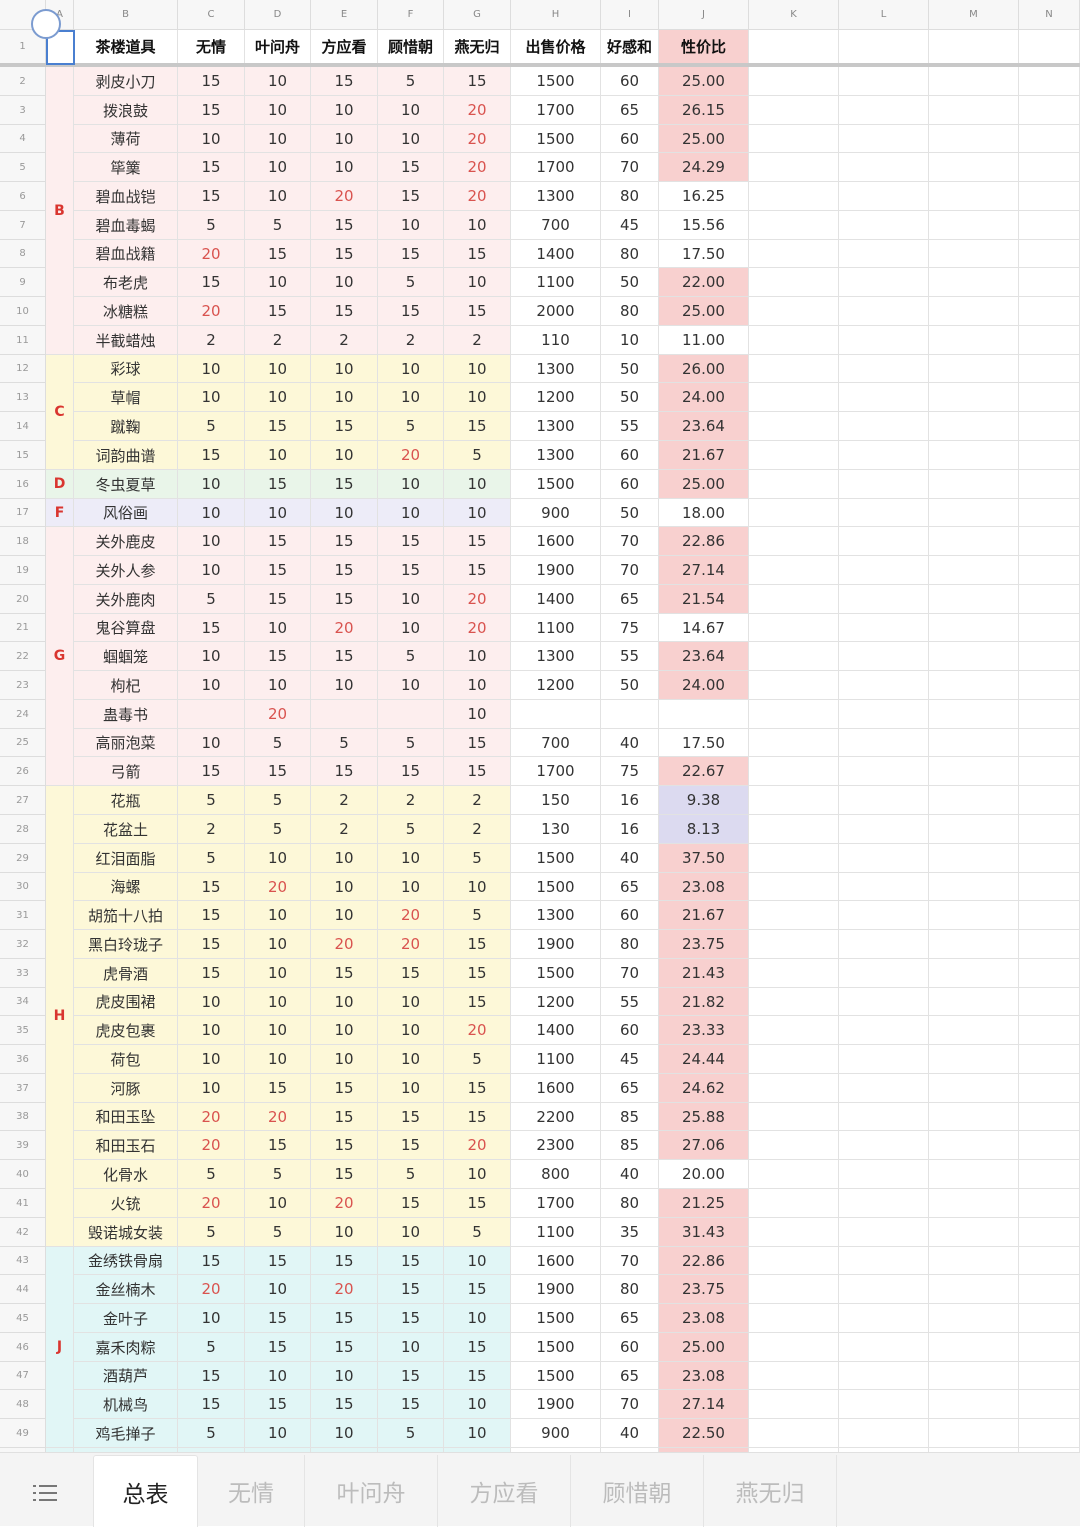 The image size is (1080, 1527). Describe the element at coordinates (630, 225) in the screenshot. I see `value-cell: 45` at that location.